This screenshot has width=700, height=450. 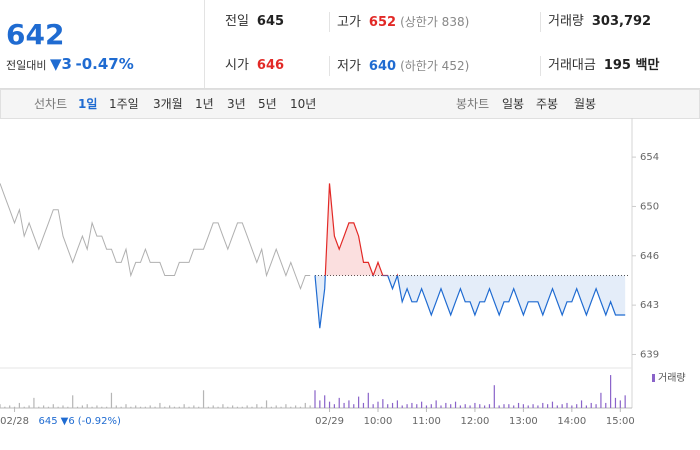 What do you see at coordinates (382, 66) in the screenshot?
I see `info-value: 640` at bounding box center [382, 66].